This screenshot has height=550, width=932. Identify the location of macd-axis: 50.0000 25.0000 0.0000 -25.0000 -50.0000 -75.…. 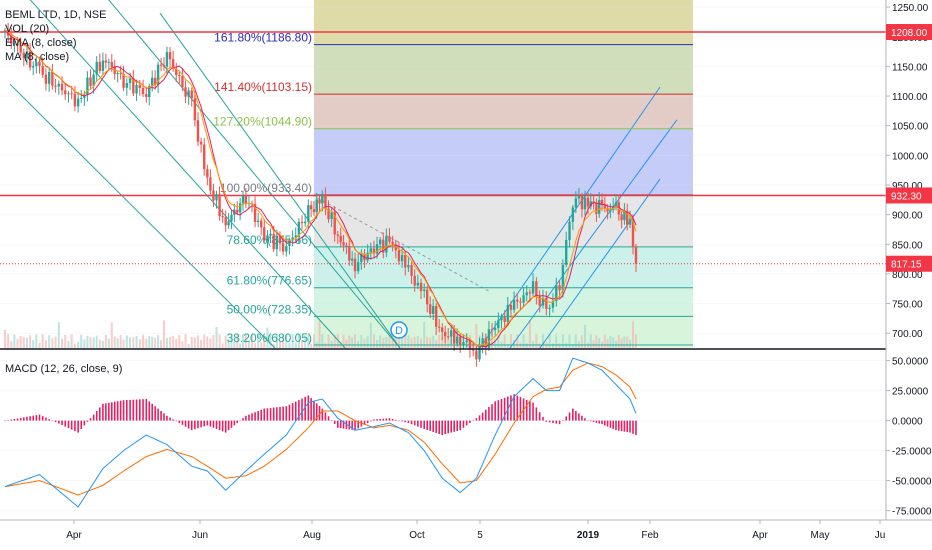
(909, 437).